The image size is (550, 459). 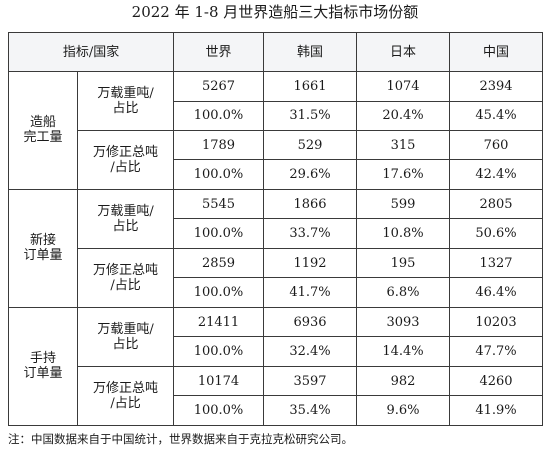 What do you see at coordinates (43, 130) in the screenshot?
I see `group-label-completed: 造船 完工量` at bounding box center [43, 130].